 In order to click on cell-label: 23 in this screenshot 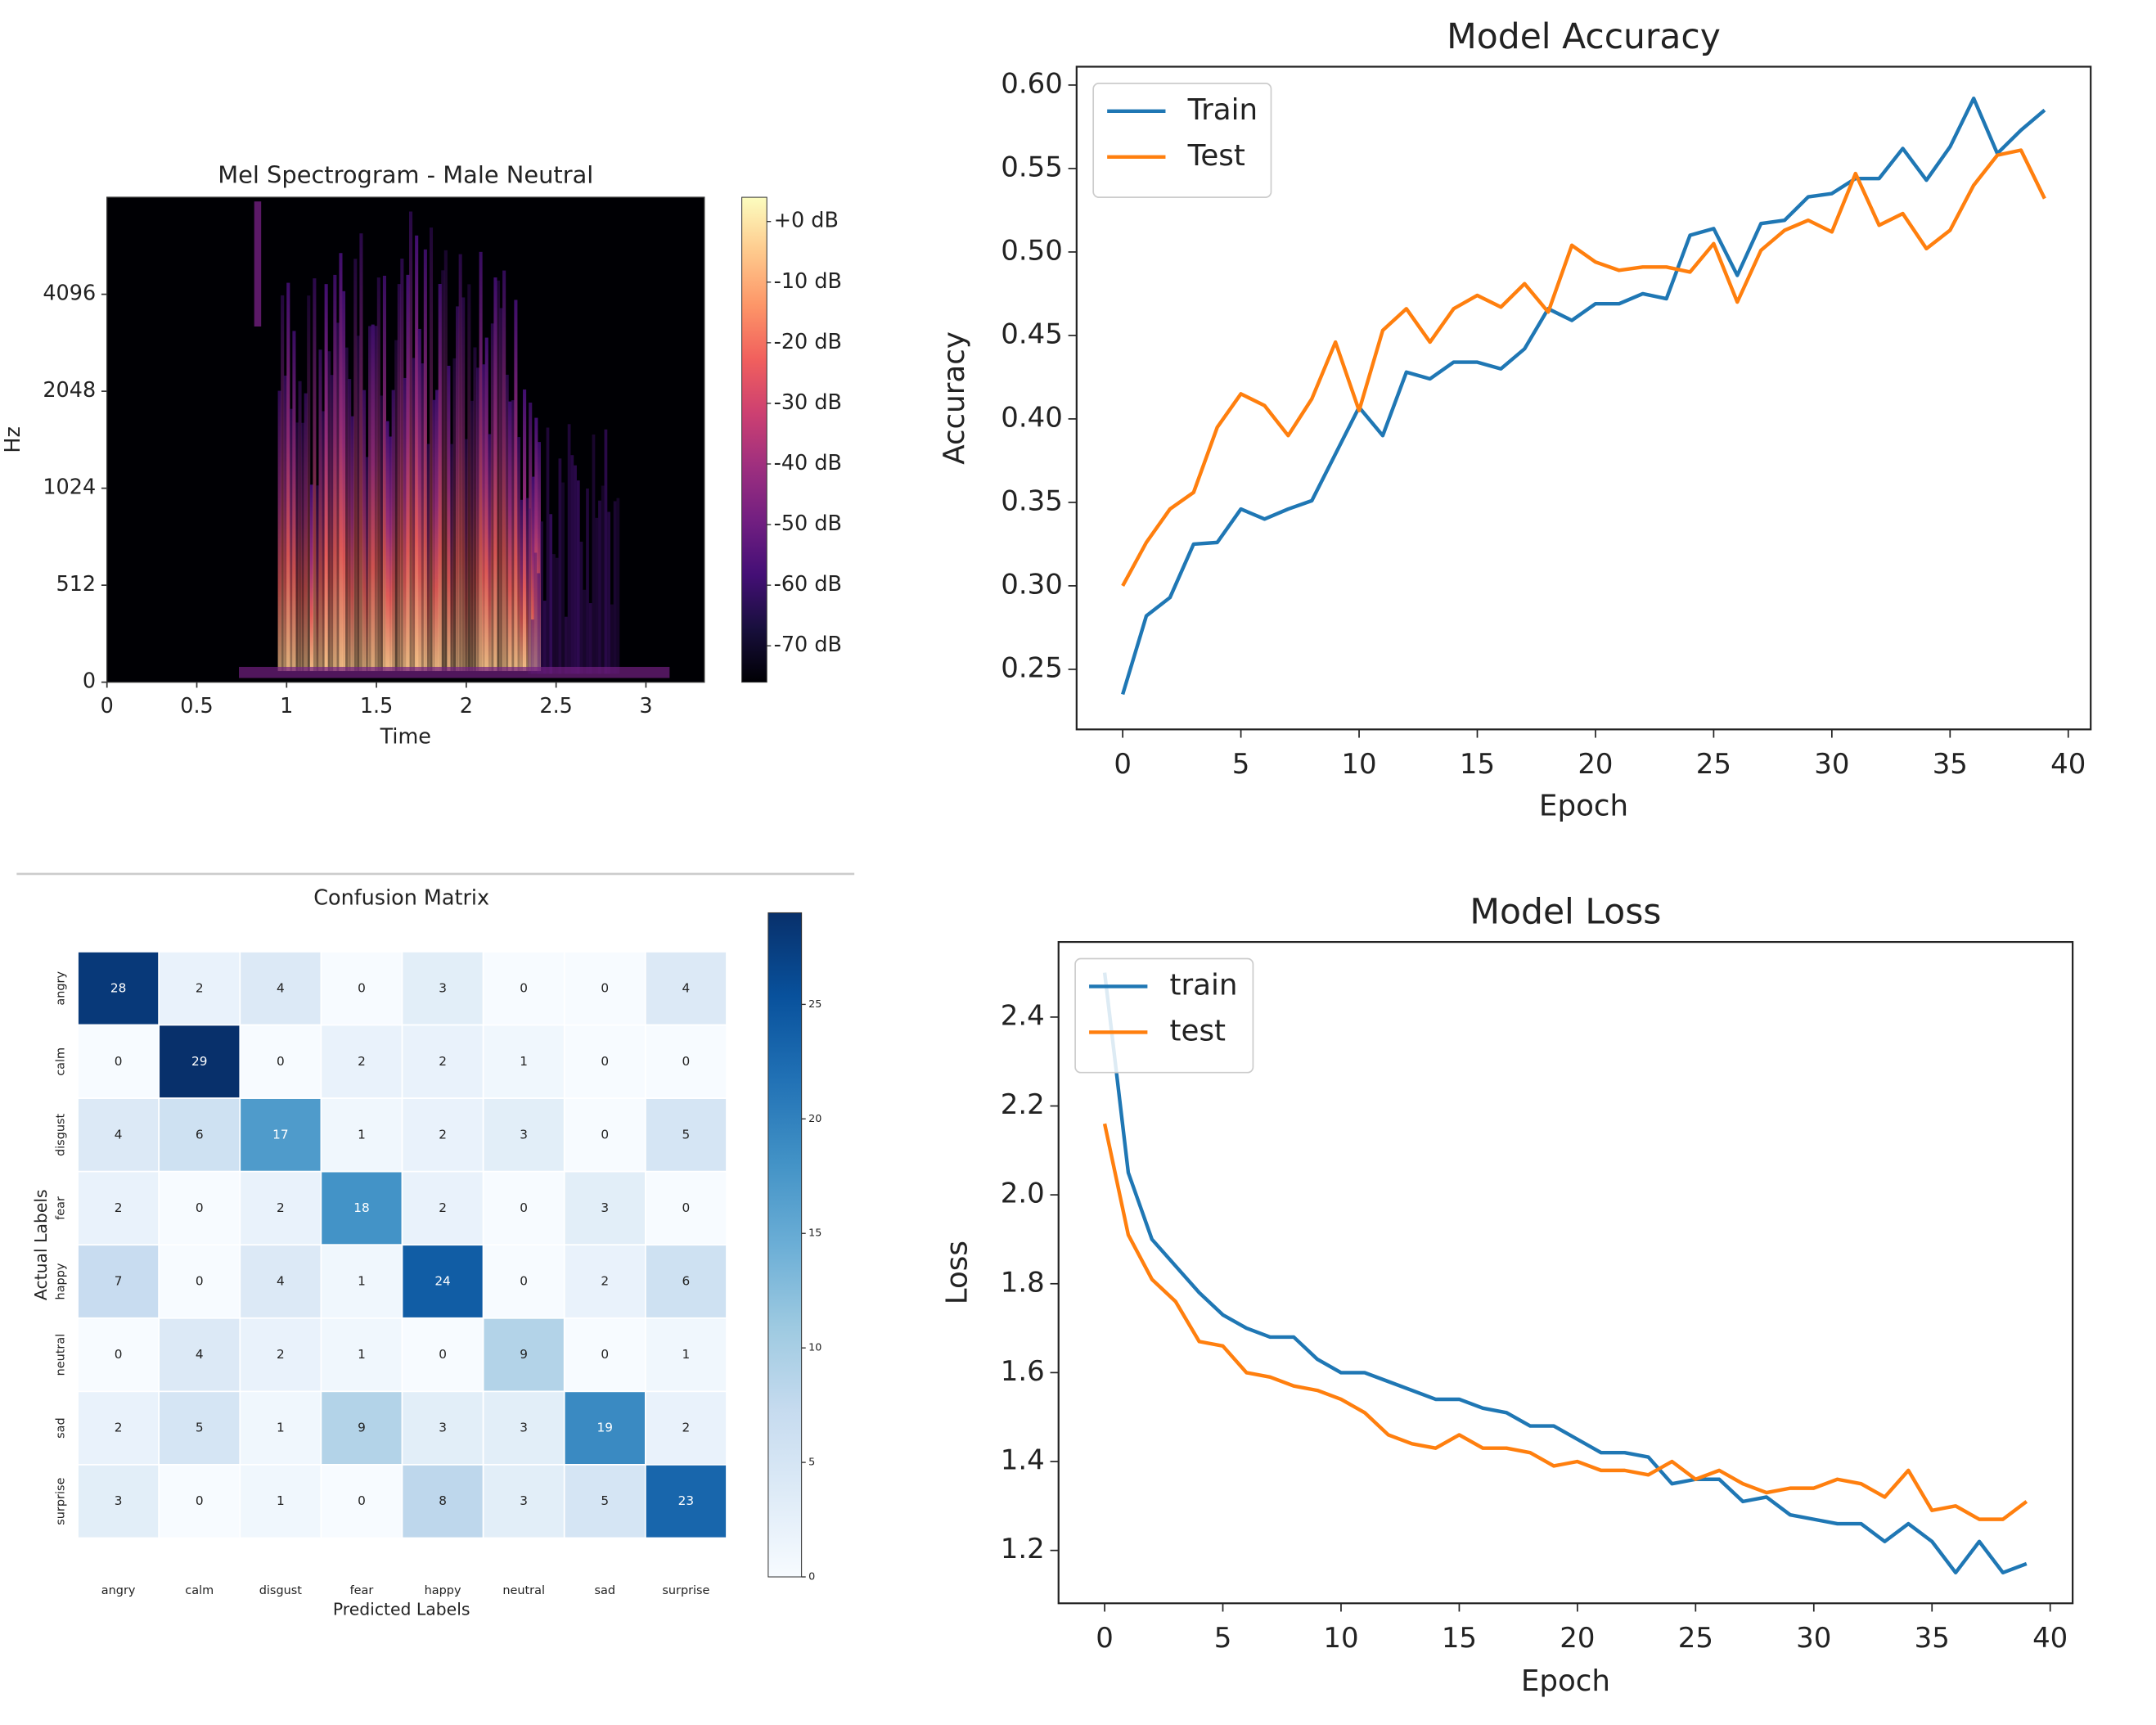, I will do `click(686, 1500)`.